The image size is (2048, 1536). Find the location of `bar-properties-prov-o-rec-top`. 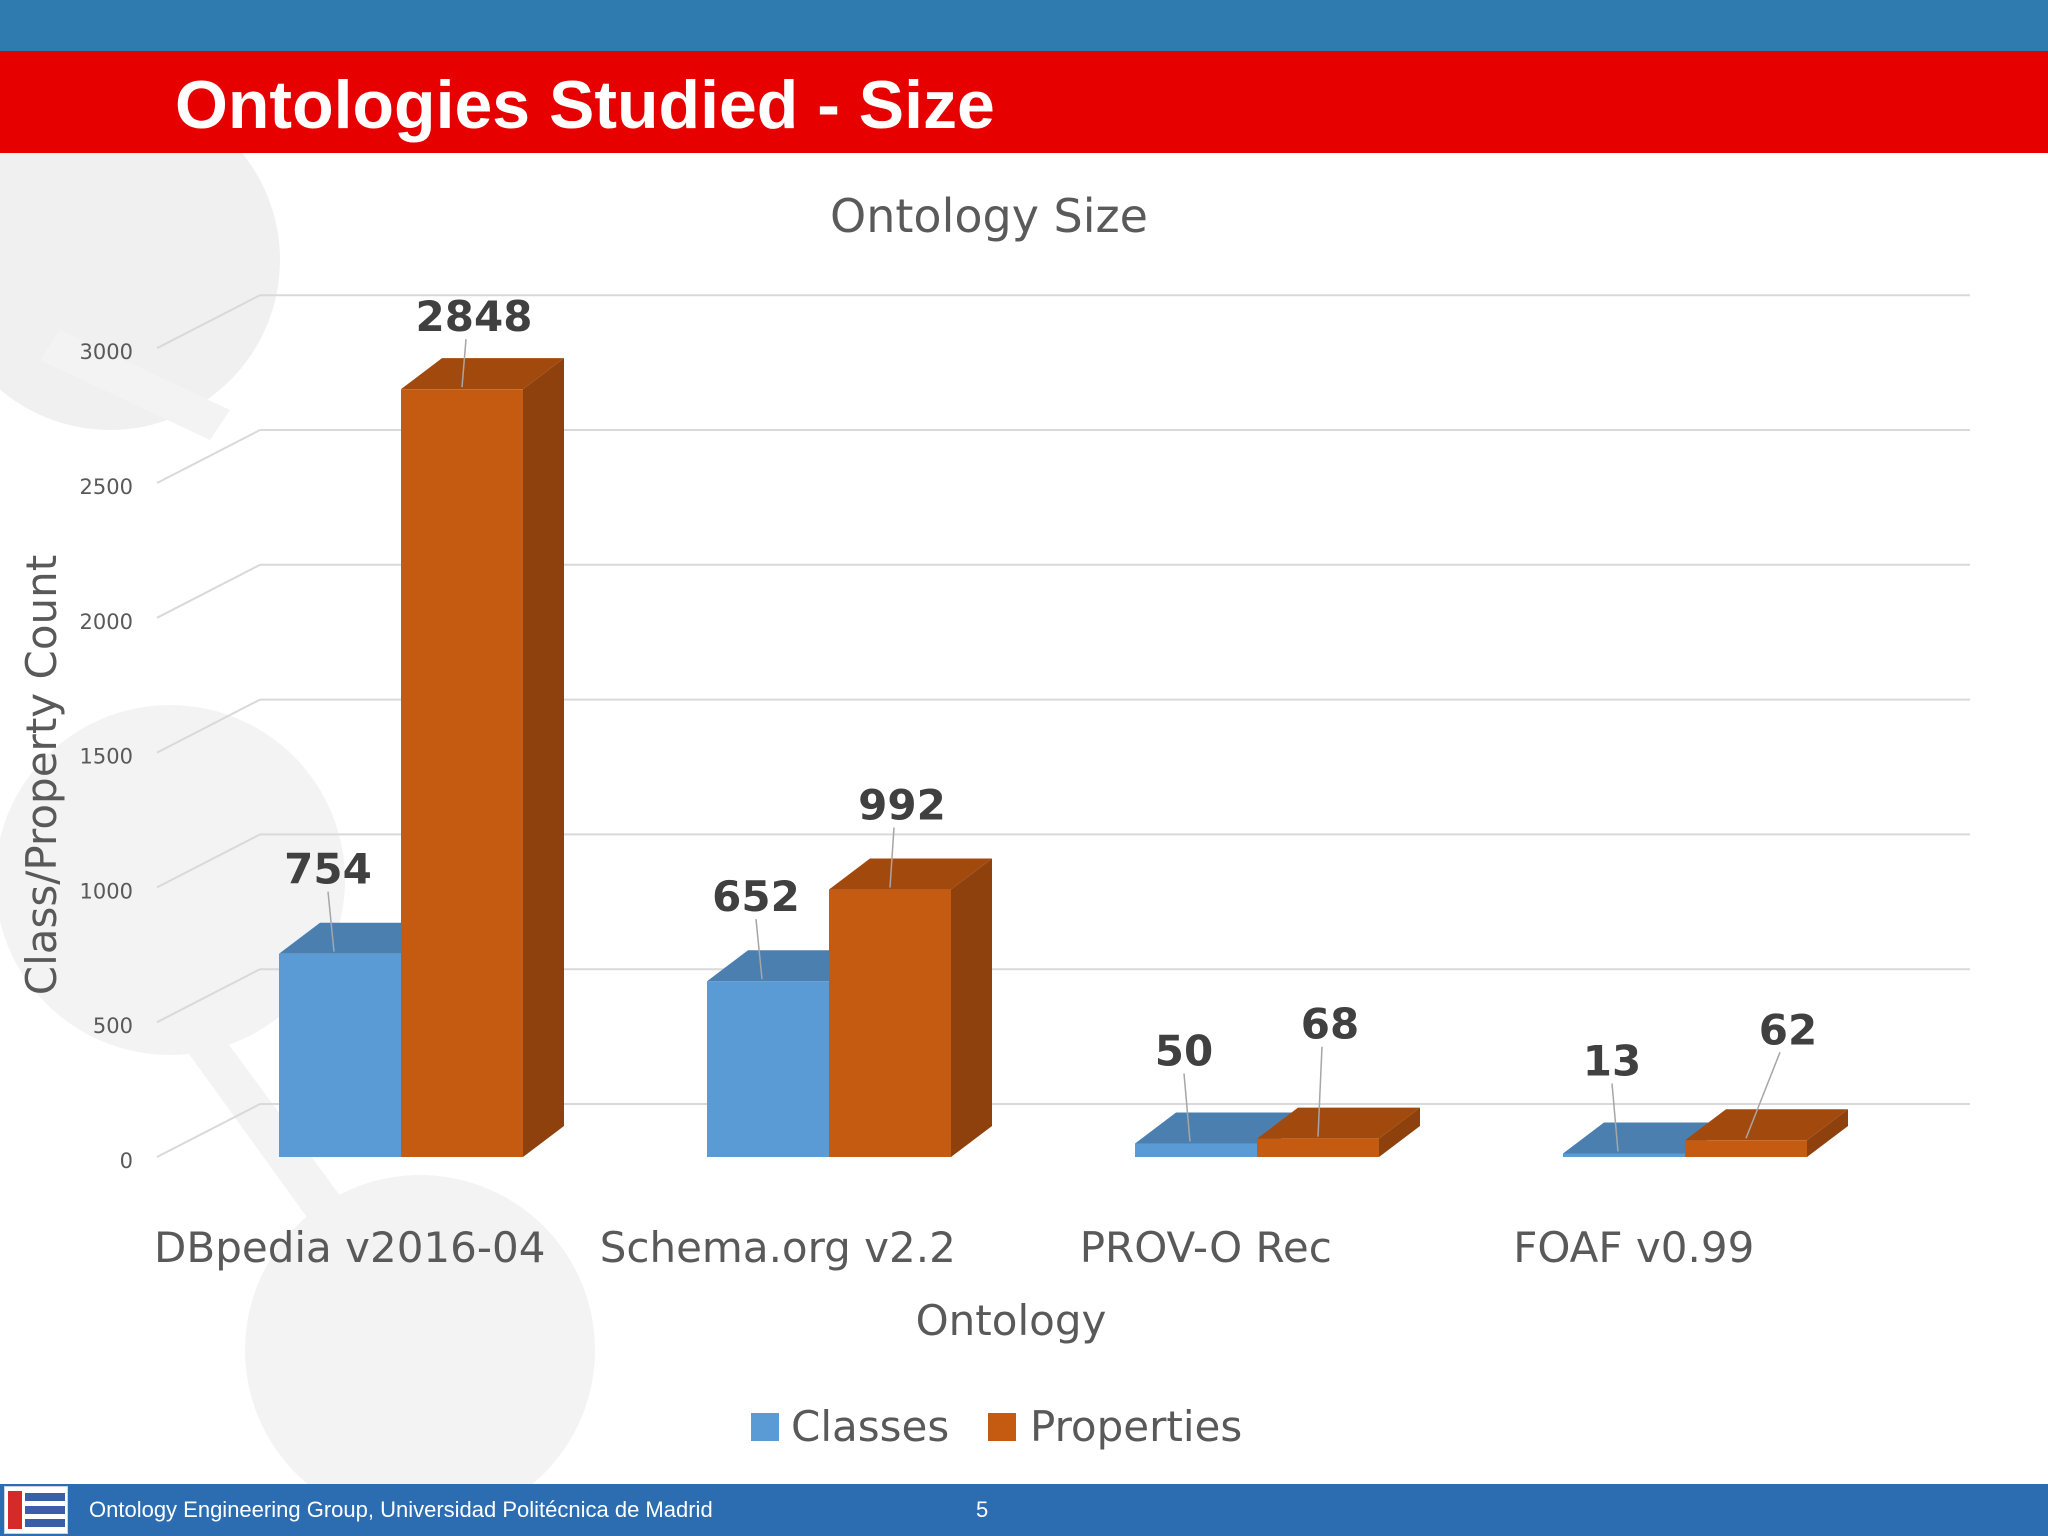

bar-properties-prov-o-rec-top is located at coordinates (1338, 1123).